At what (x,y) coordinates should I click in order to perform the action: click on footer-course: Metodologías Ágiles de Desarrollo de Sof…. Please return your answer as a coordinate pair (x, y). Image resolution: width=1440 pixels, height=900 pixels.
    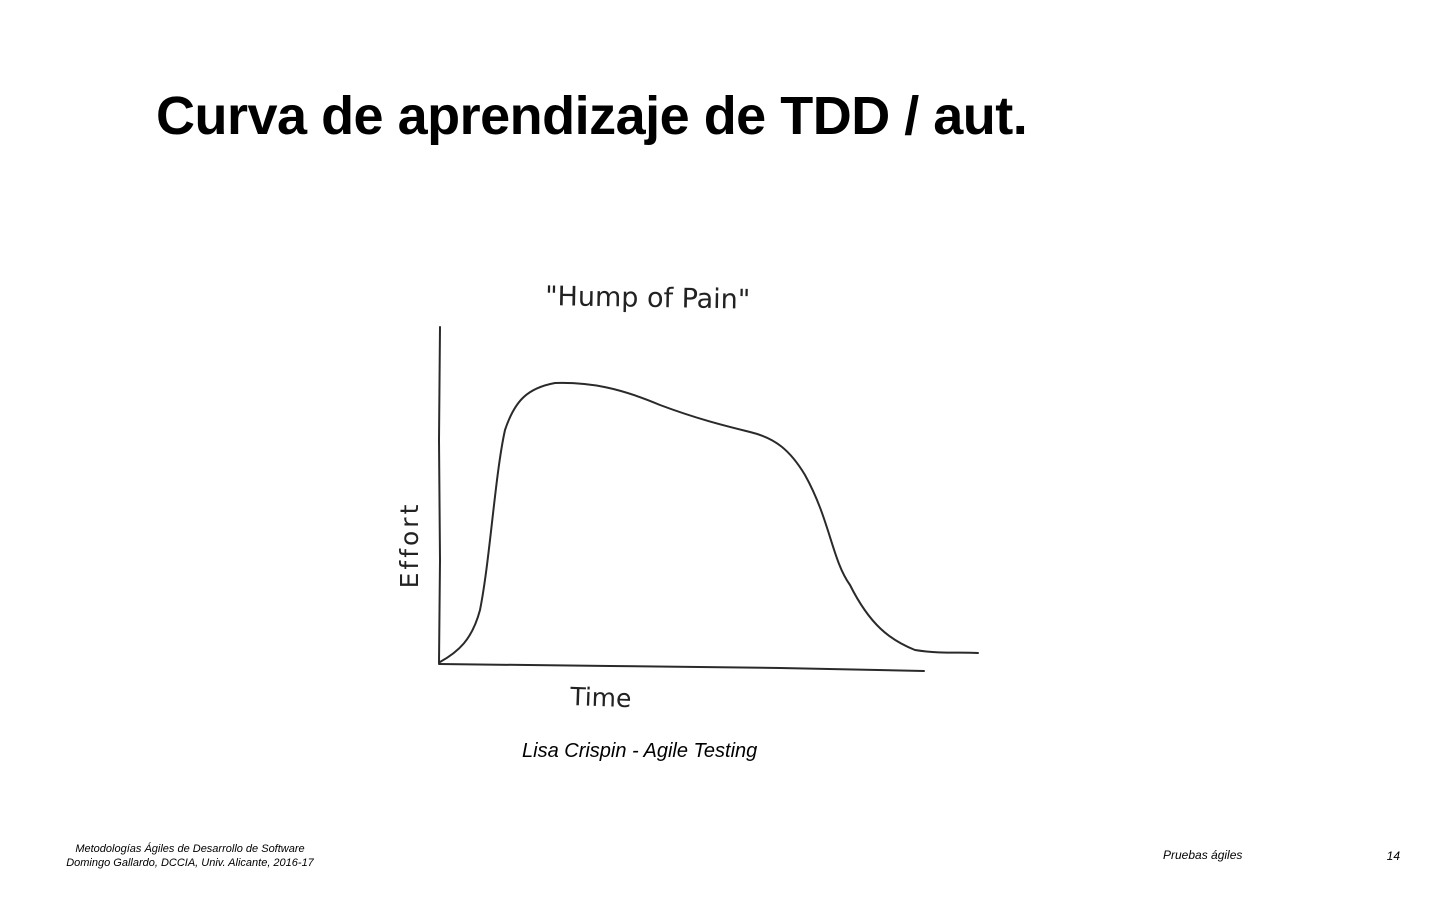
    Looking at the image, I should click on (190, 849).